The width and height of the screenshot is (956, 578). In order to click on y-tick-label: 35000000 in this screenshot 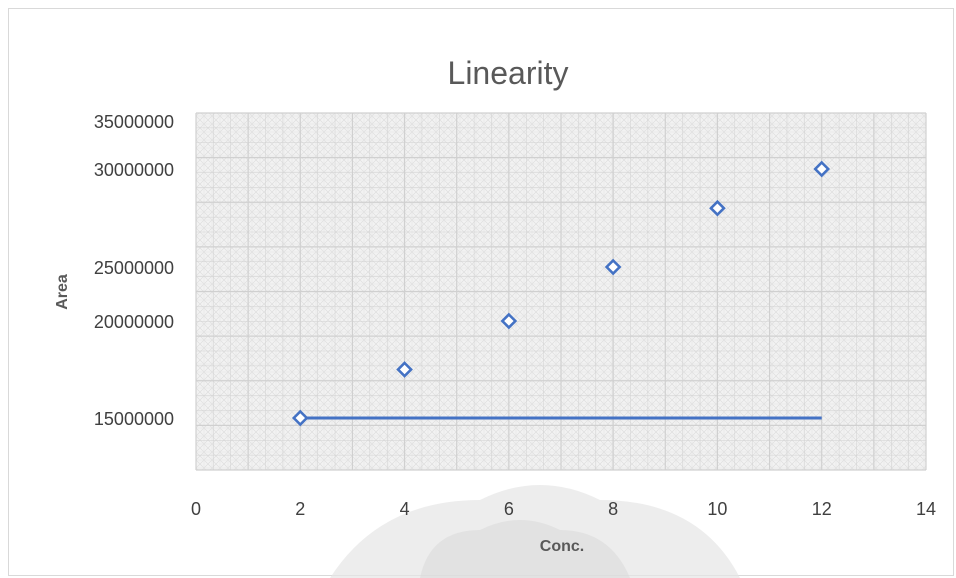, I will do `click(134, 122)`.